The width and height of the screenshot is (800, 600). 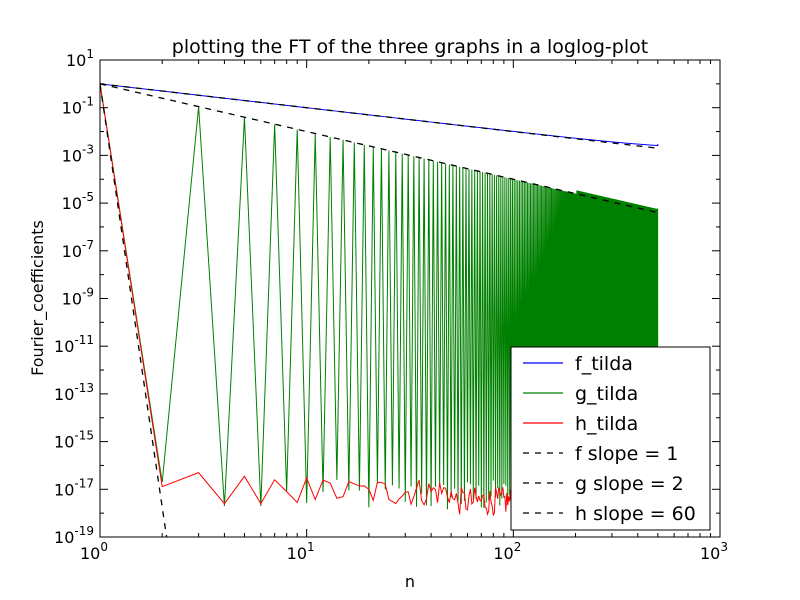 What do you see at coordinates (74, 440) in the screenshot?
I see `y-tick-label: 10⁻¹⁵` at bounding box center [74, 440].